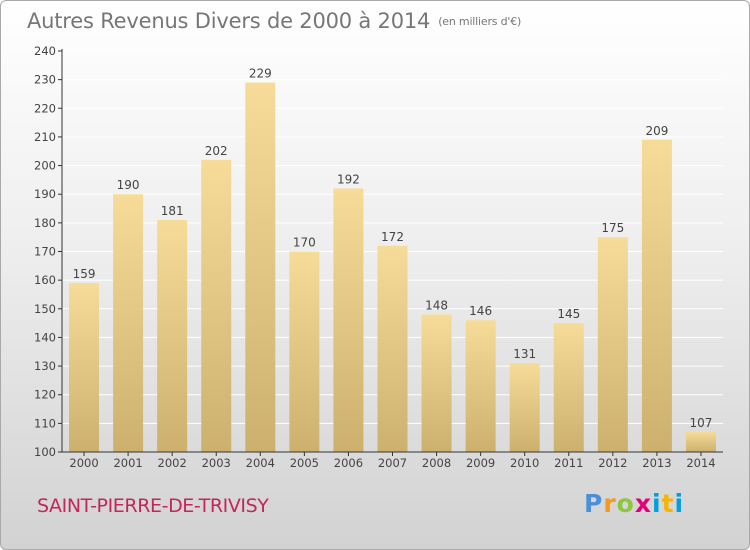 The image size is (750, 550). Describe the element at coordinates (216, 463) in the screenshot. I see `x-tick-label: 2003` at that location.